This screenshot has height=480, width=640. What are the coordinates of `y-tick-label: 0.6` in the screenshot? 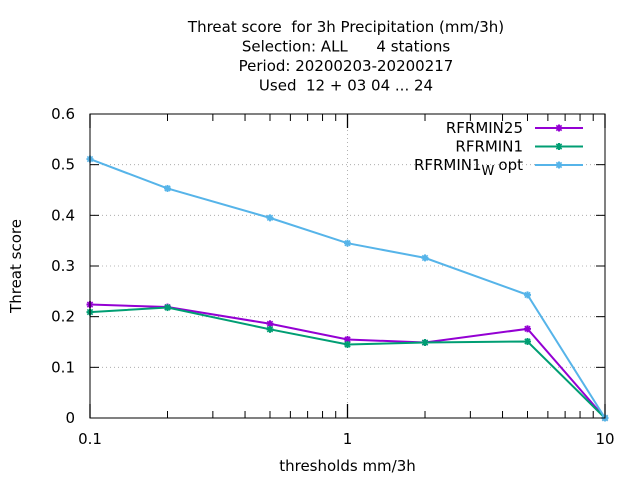 It's located at (63, 114).